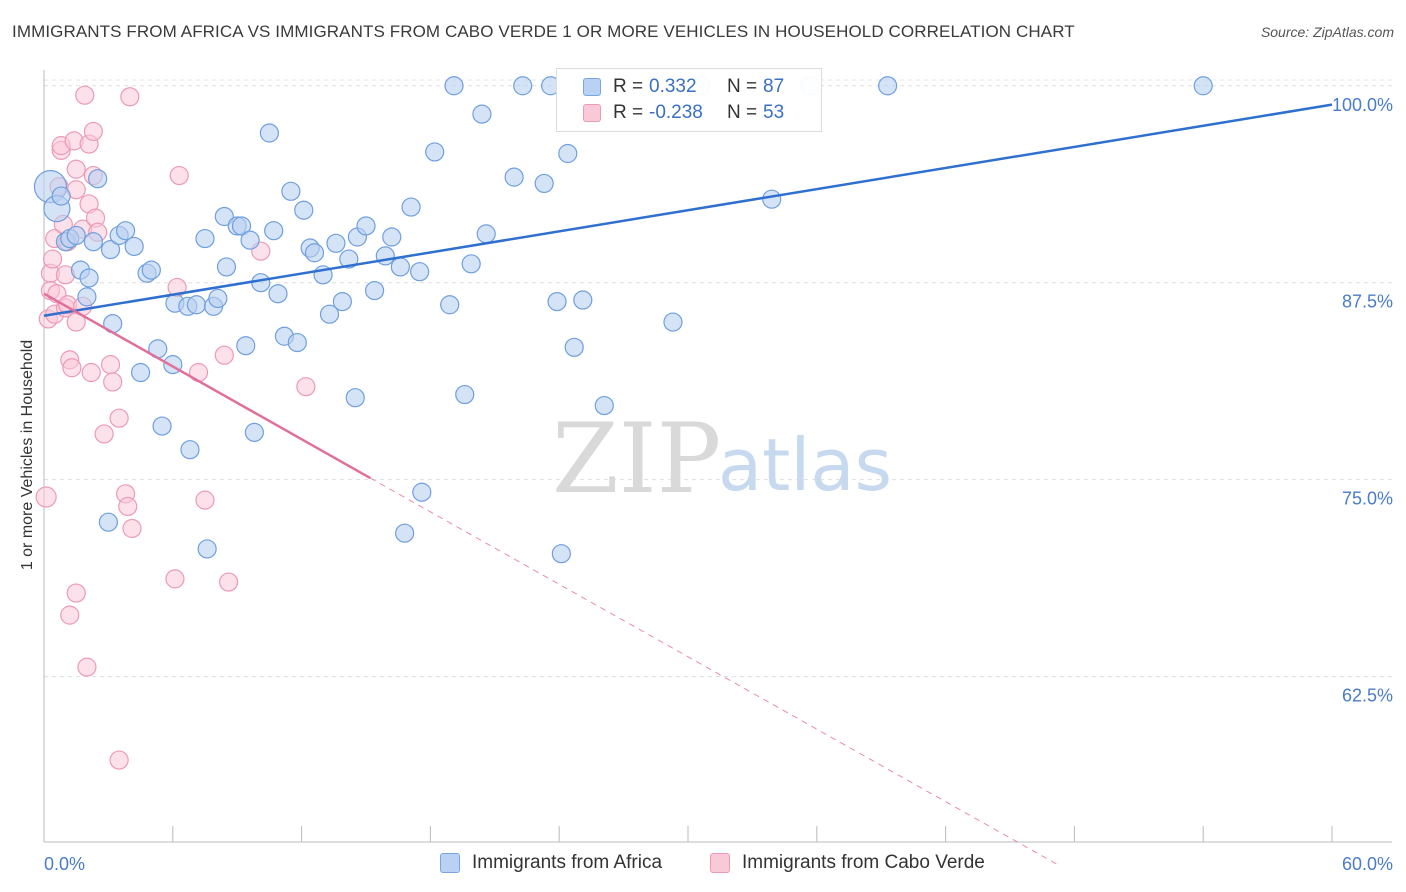 This screenshot has width=1406, height=892. Describe the element at coordinates (592, 113) in the screenshot. I see `cabo-swatch` at that location.